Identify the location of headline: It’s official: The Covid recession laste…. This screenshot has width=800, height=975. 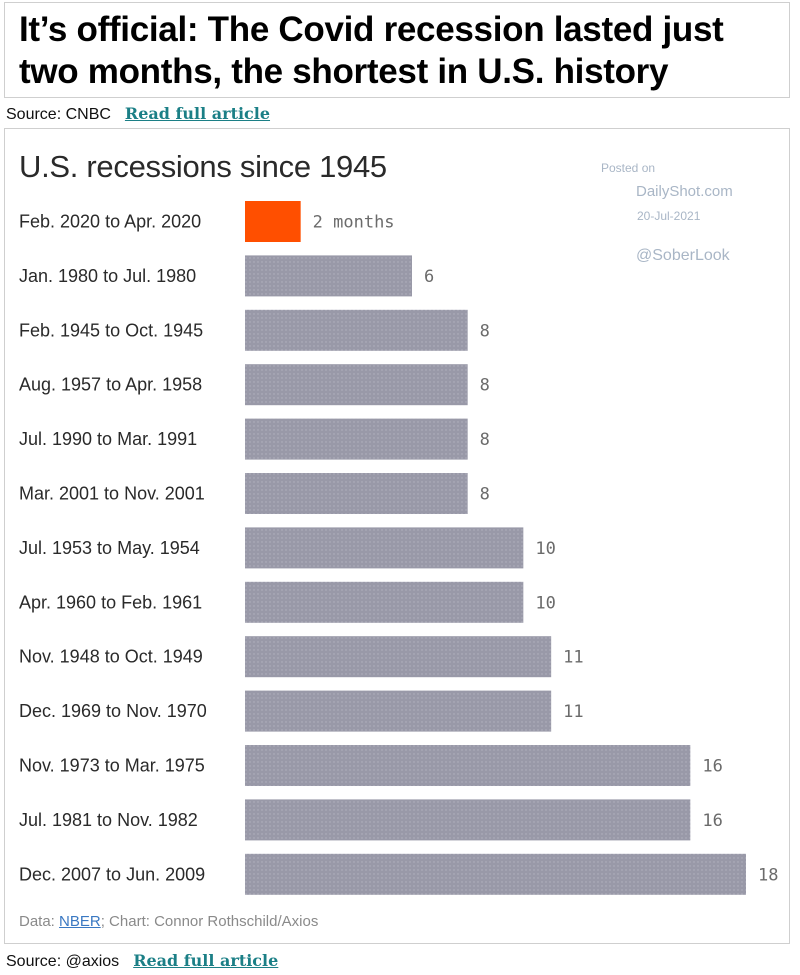
(404, 51).